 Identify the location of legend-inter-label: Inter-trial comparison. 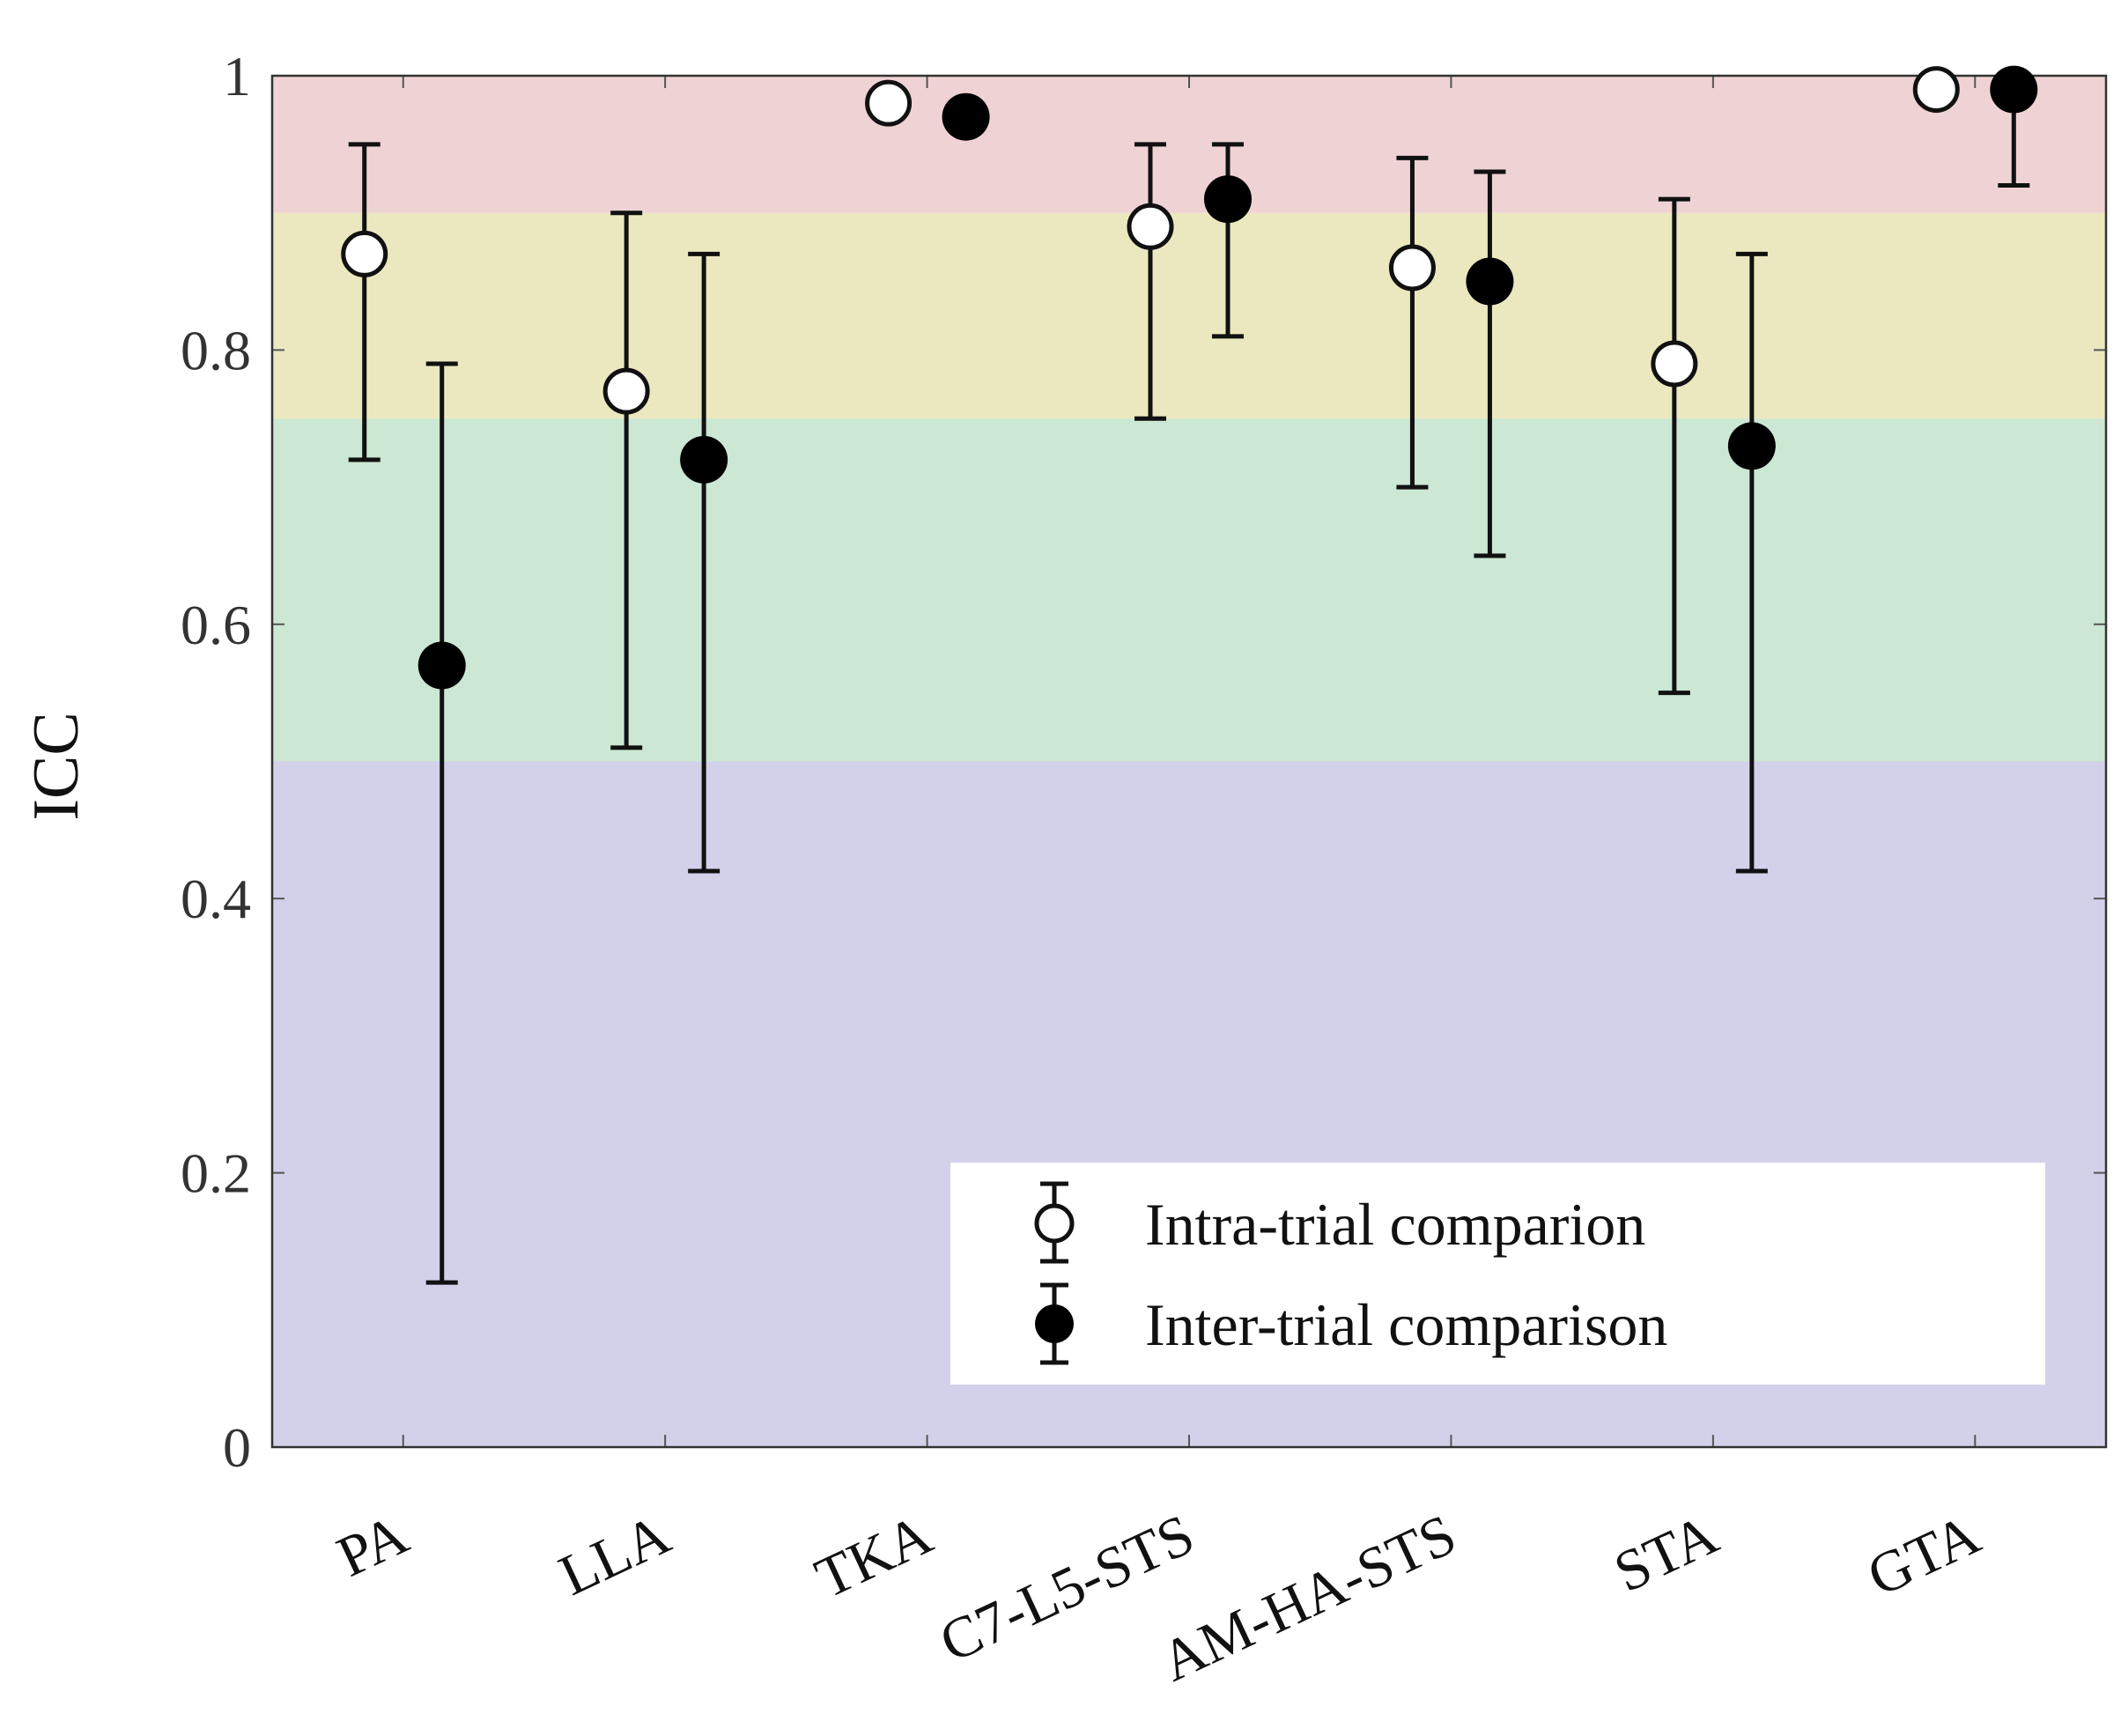
(1406, 1324).